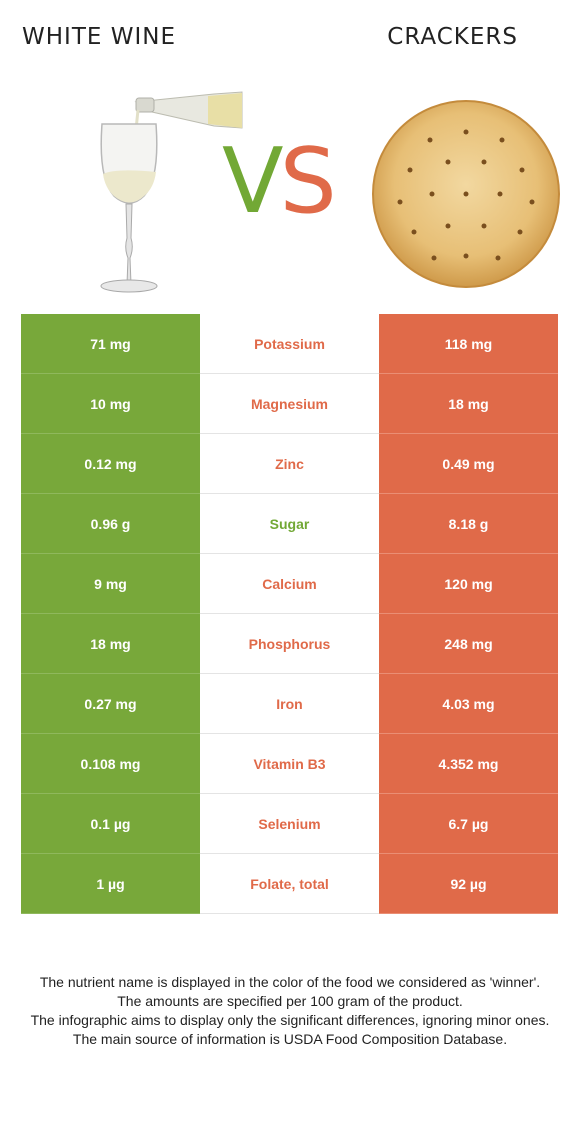 This screenshot has width=580, height=1144. I want to click on table-row: 0.108 mg Vitamin B3 4.352 mg, so click(289, 764).